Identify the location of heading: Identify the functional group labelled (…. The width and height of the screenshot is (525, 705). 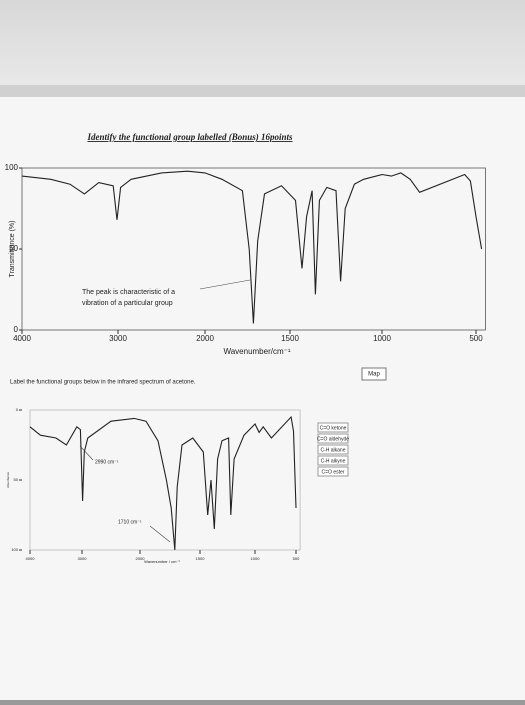
(189, 137).